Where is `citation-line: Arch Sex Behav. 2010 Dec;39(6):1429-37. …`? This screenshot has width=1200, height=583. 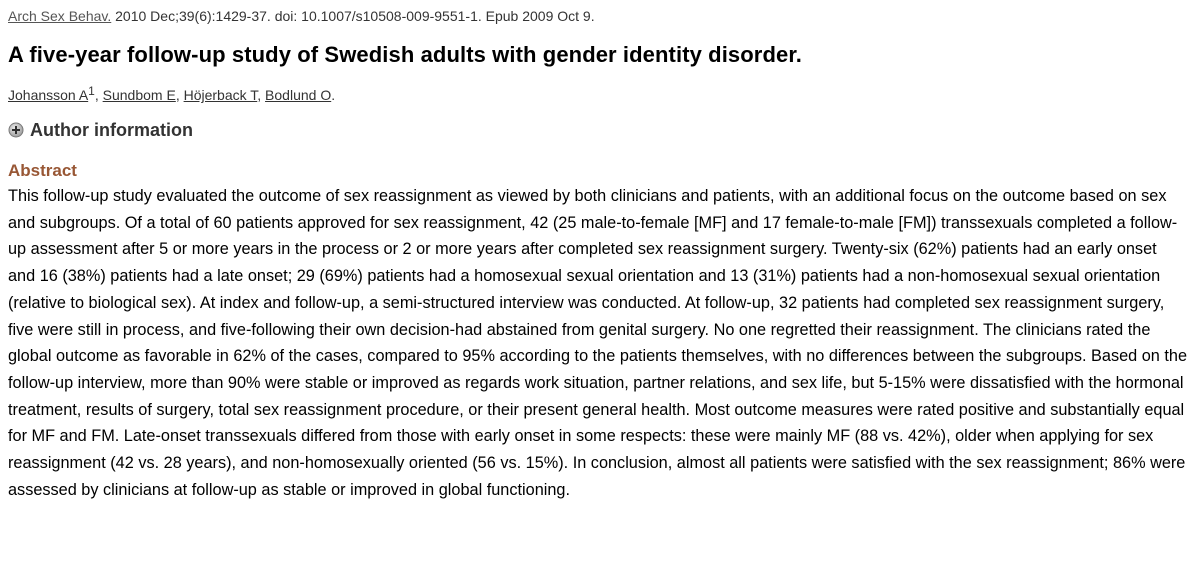 citation-line: Arch Sex Behav. 2010 Dec;39(6):1429-37. … is located at coordinates (301, 16).